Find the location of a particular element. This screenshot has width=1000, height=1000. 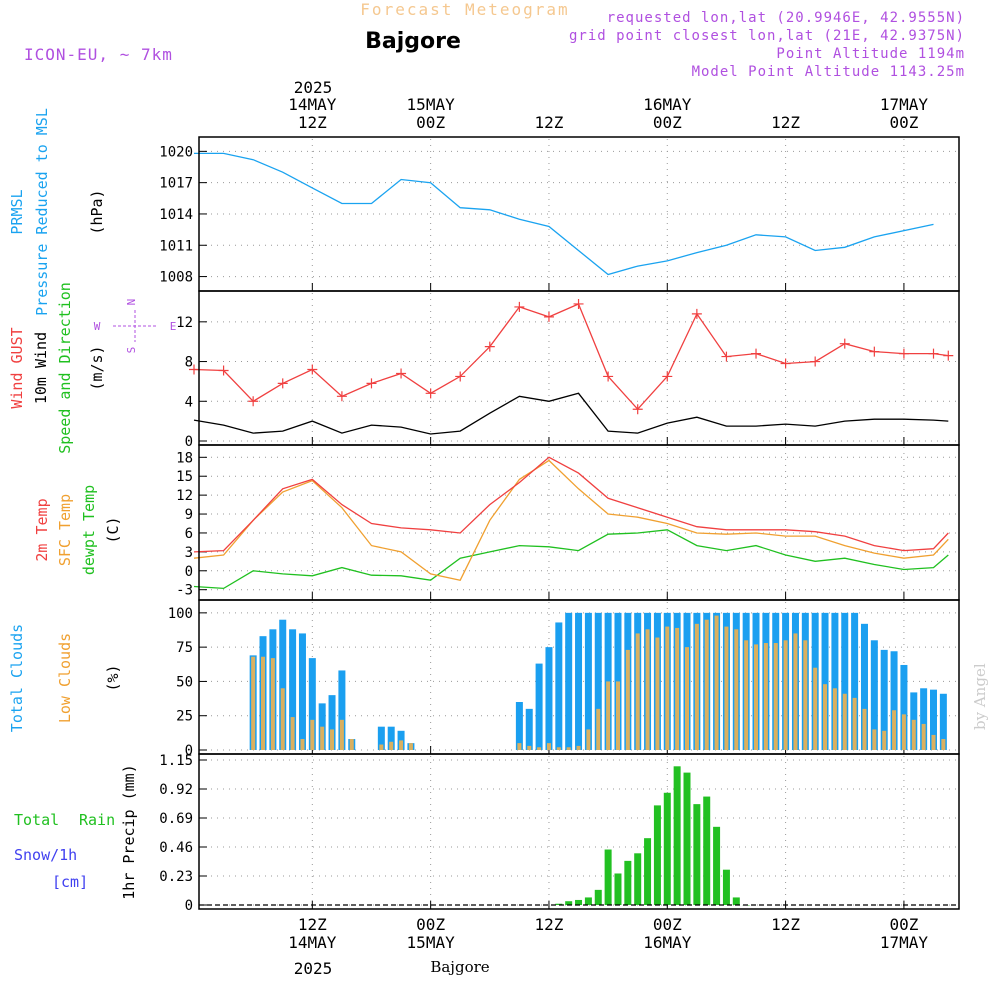

dewpt-line is located at coordinates (571, 559).